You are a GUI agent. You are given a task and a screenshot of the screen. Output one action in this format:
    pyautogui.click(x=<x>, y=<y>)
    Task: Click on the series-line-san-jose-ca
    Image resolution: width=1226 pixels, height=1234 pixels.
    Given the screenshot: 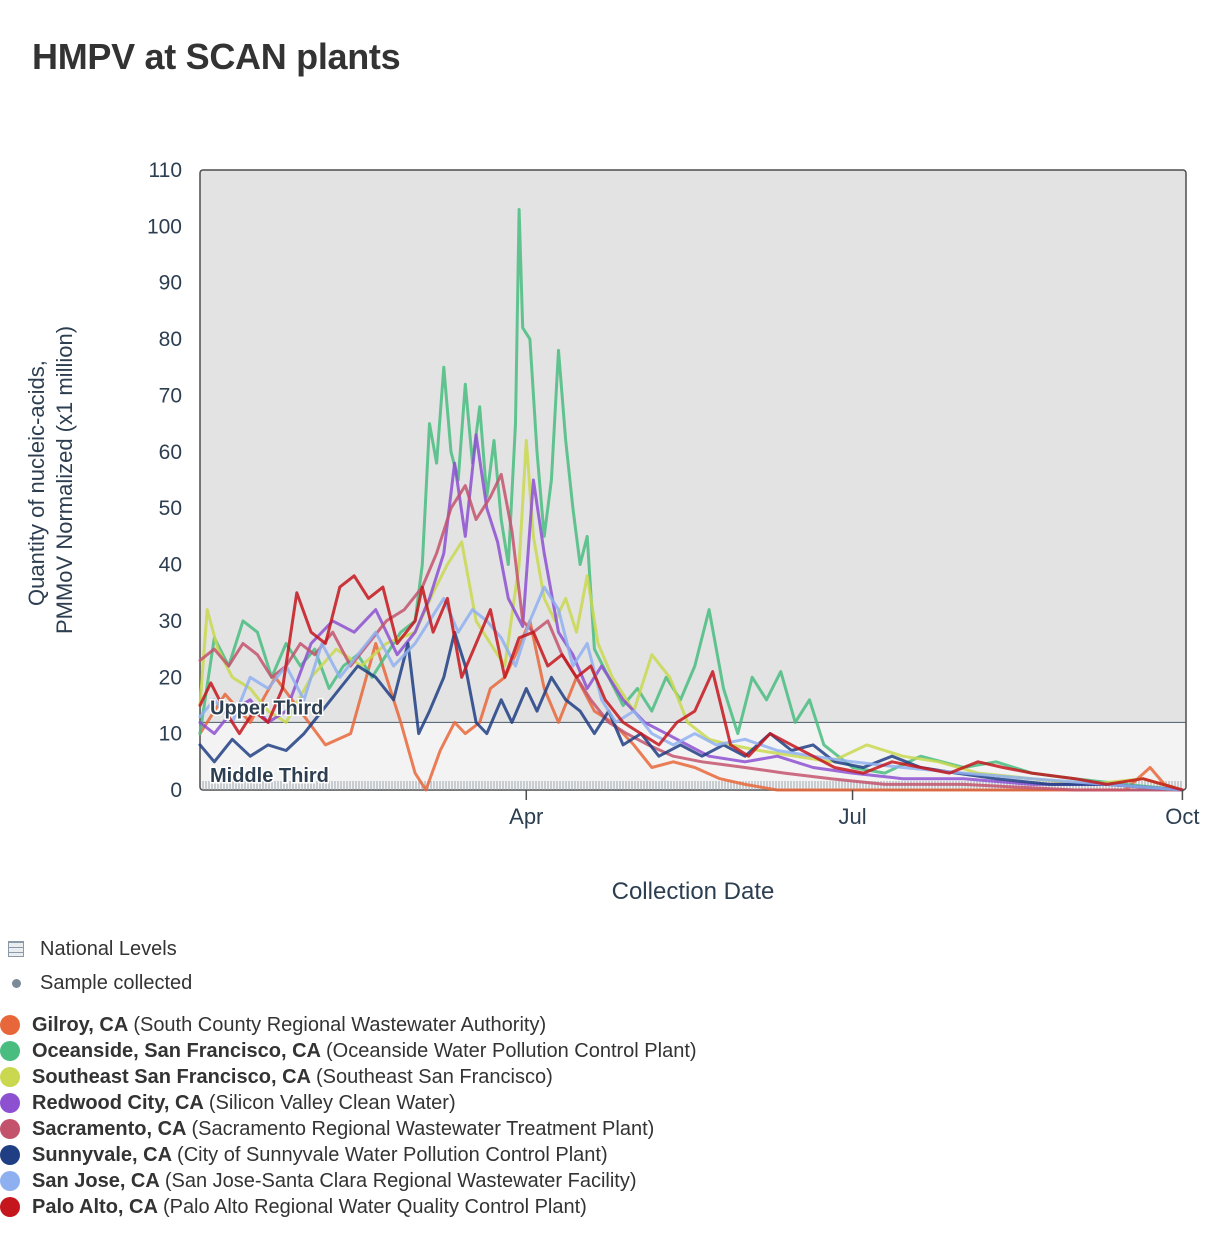 What is the action you would take?
    pyautogui.click(x=691, y=688)
    